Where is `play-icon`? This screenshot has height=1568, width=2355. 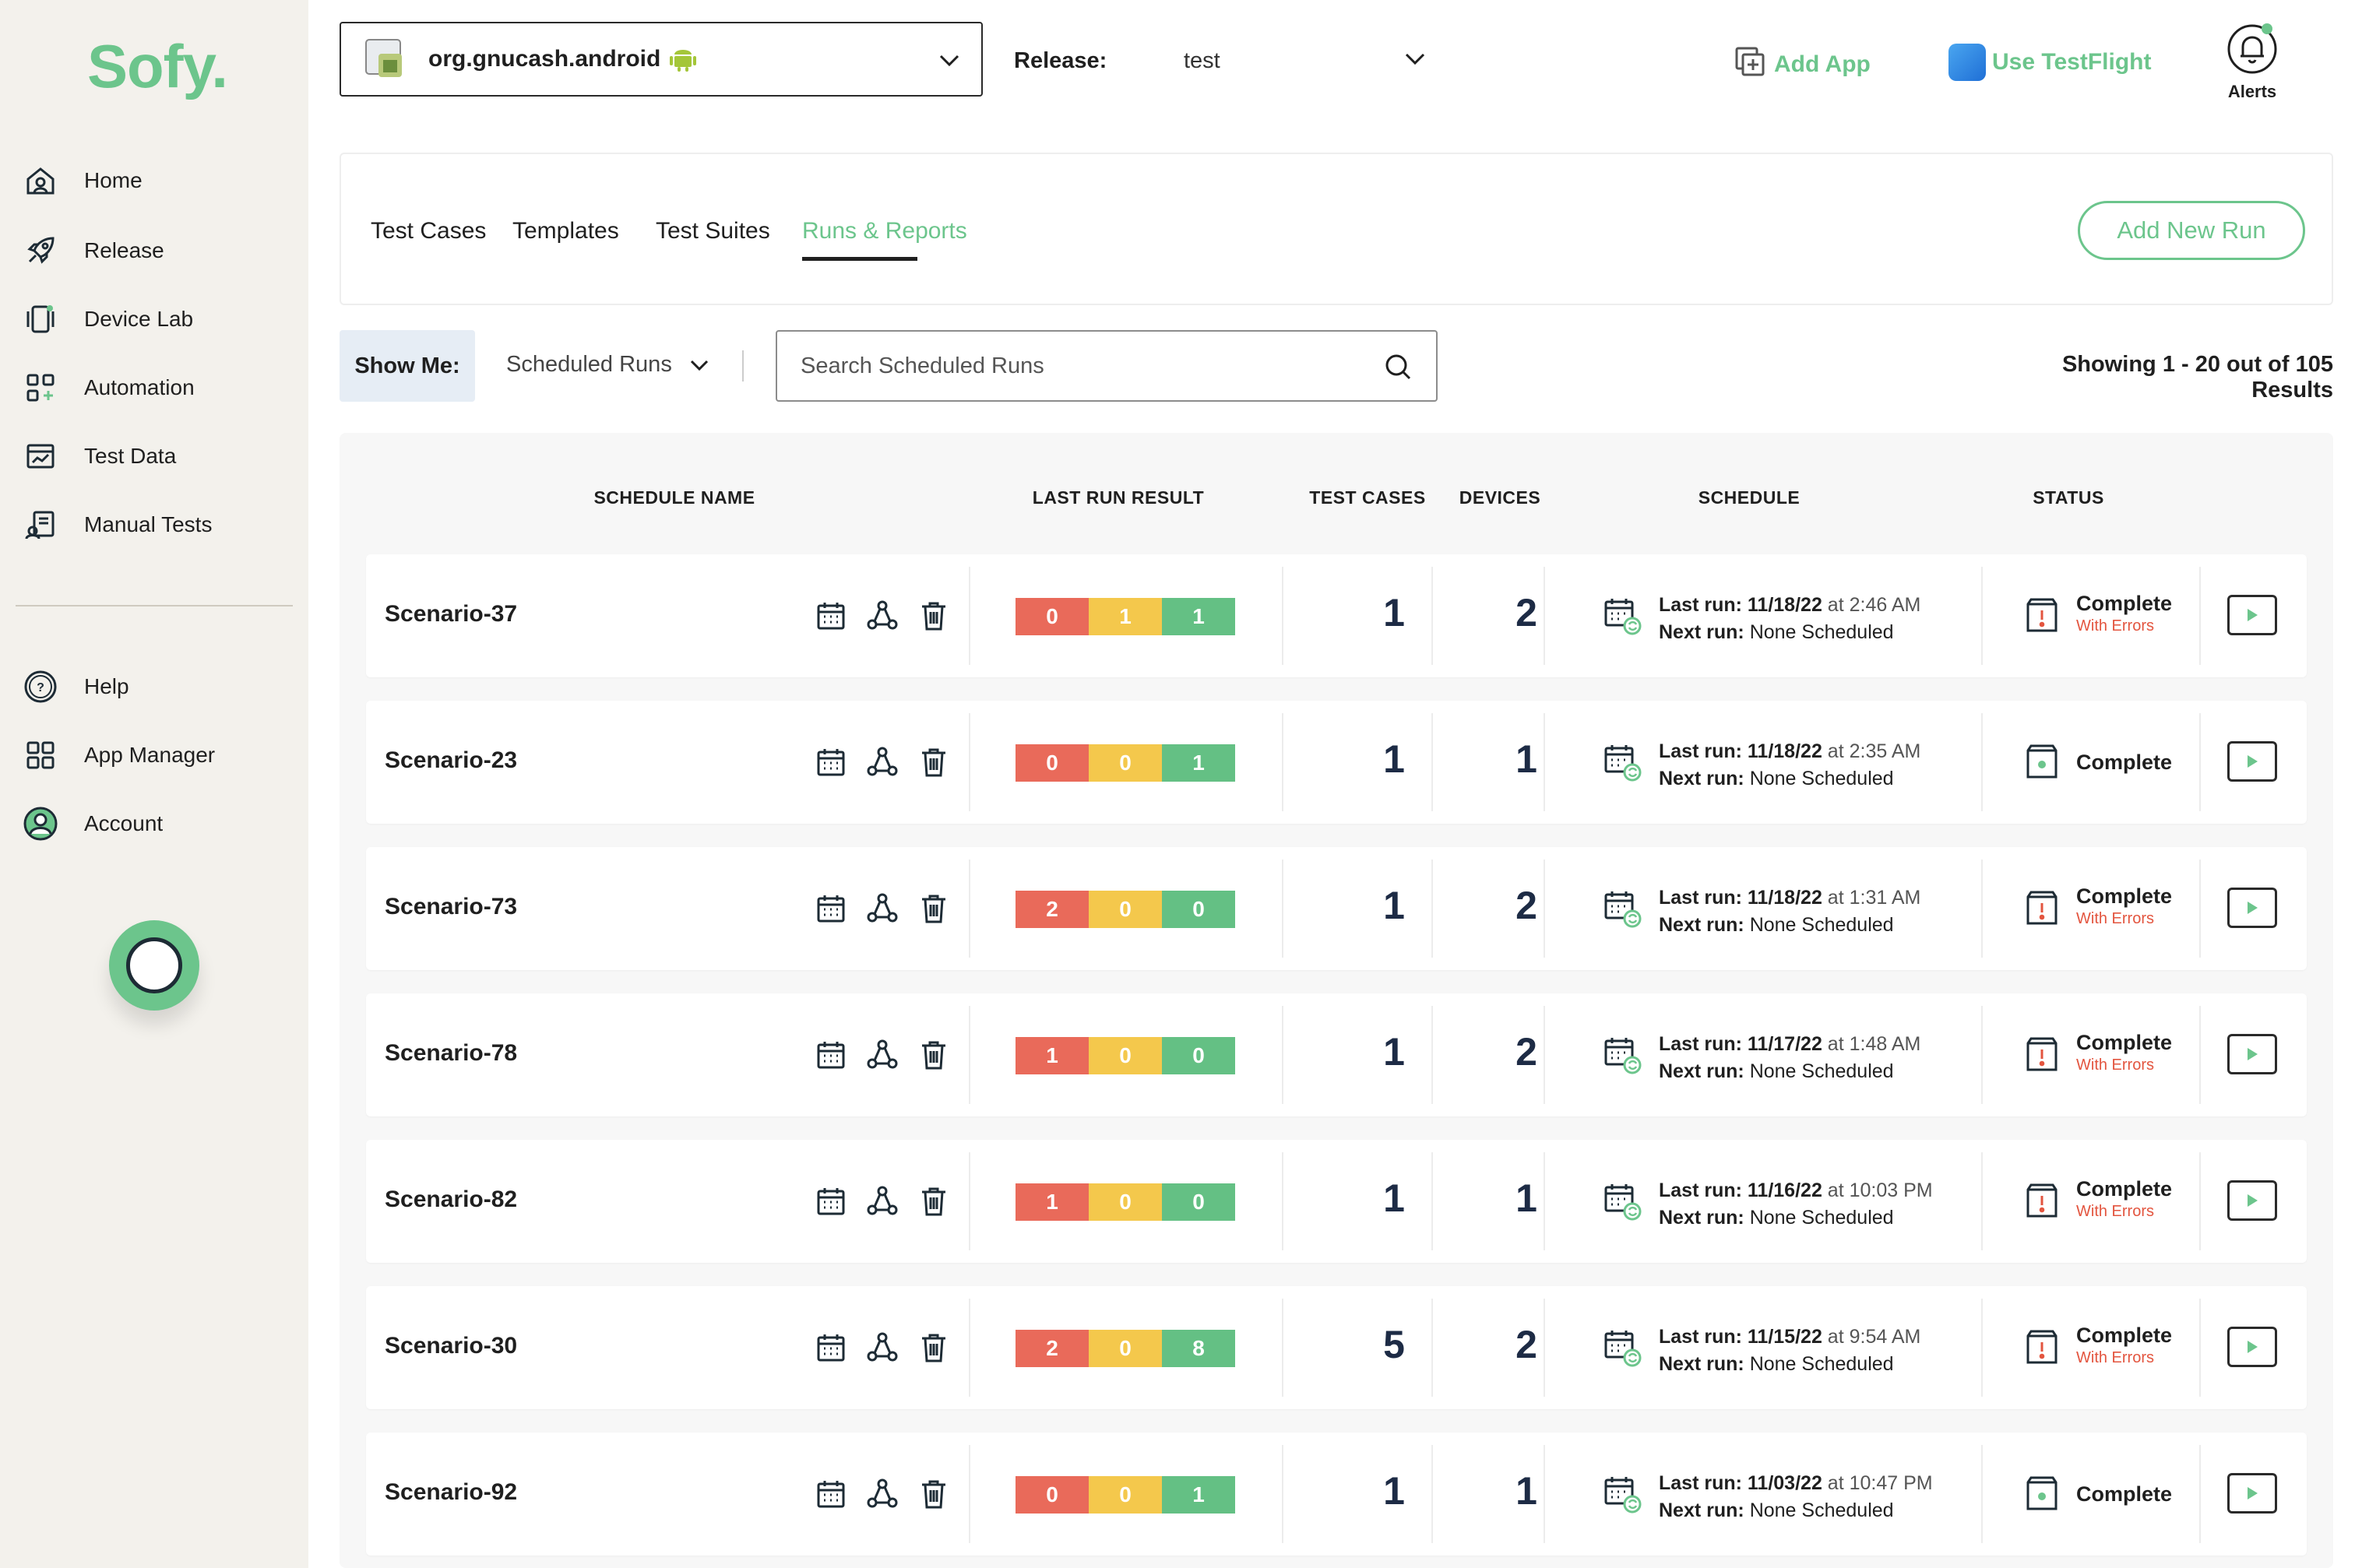
play-icon is located at coordinates (2253, 761).